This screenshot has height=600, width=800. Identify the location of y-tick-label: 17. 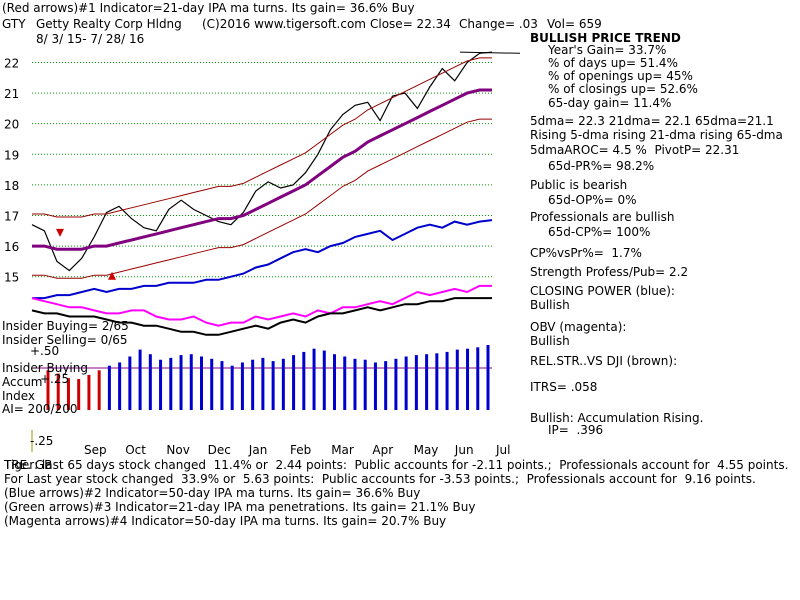
(11, 216).